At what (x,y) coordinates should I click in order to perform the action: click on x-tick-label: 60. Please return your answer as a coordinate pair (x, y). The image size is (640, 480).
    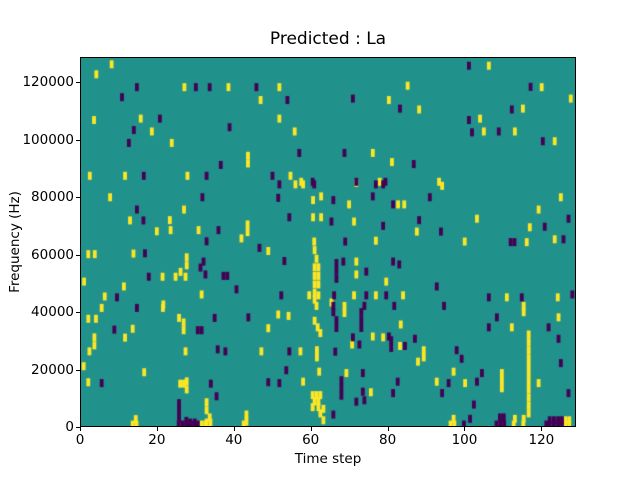
    Looking at the image, I should click on (311, 440).